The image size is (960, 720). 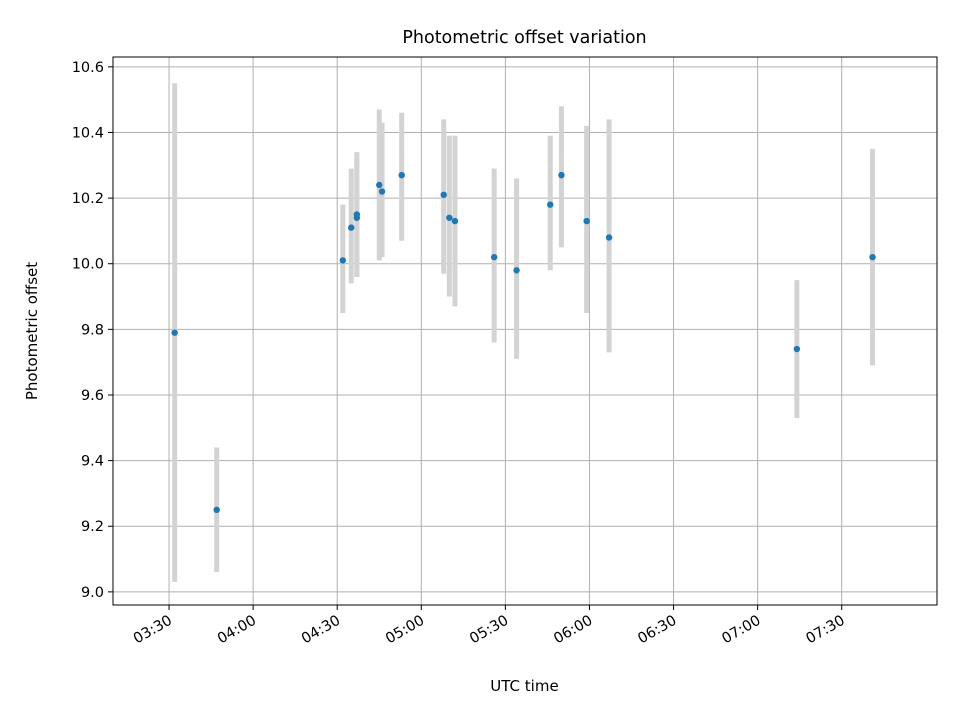 What do you see at coordinates (88, 133) in the screenshot?
I see `y-tick-label: 10.4` at bounding box center [88, 133].